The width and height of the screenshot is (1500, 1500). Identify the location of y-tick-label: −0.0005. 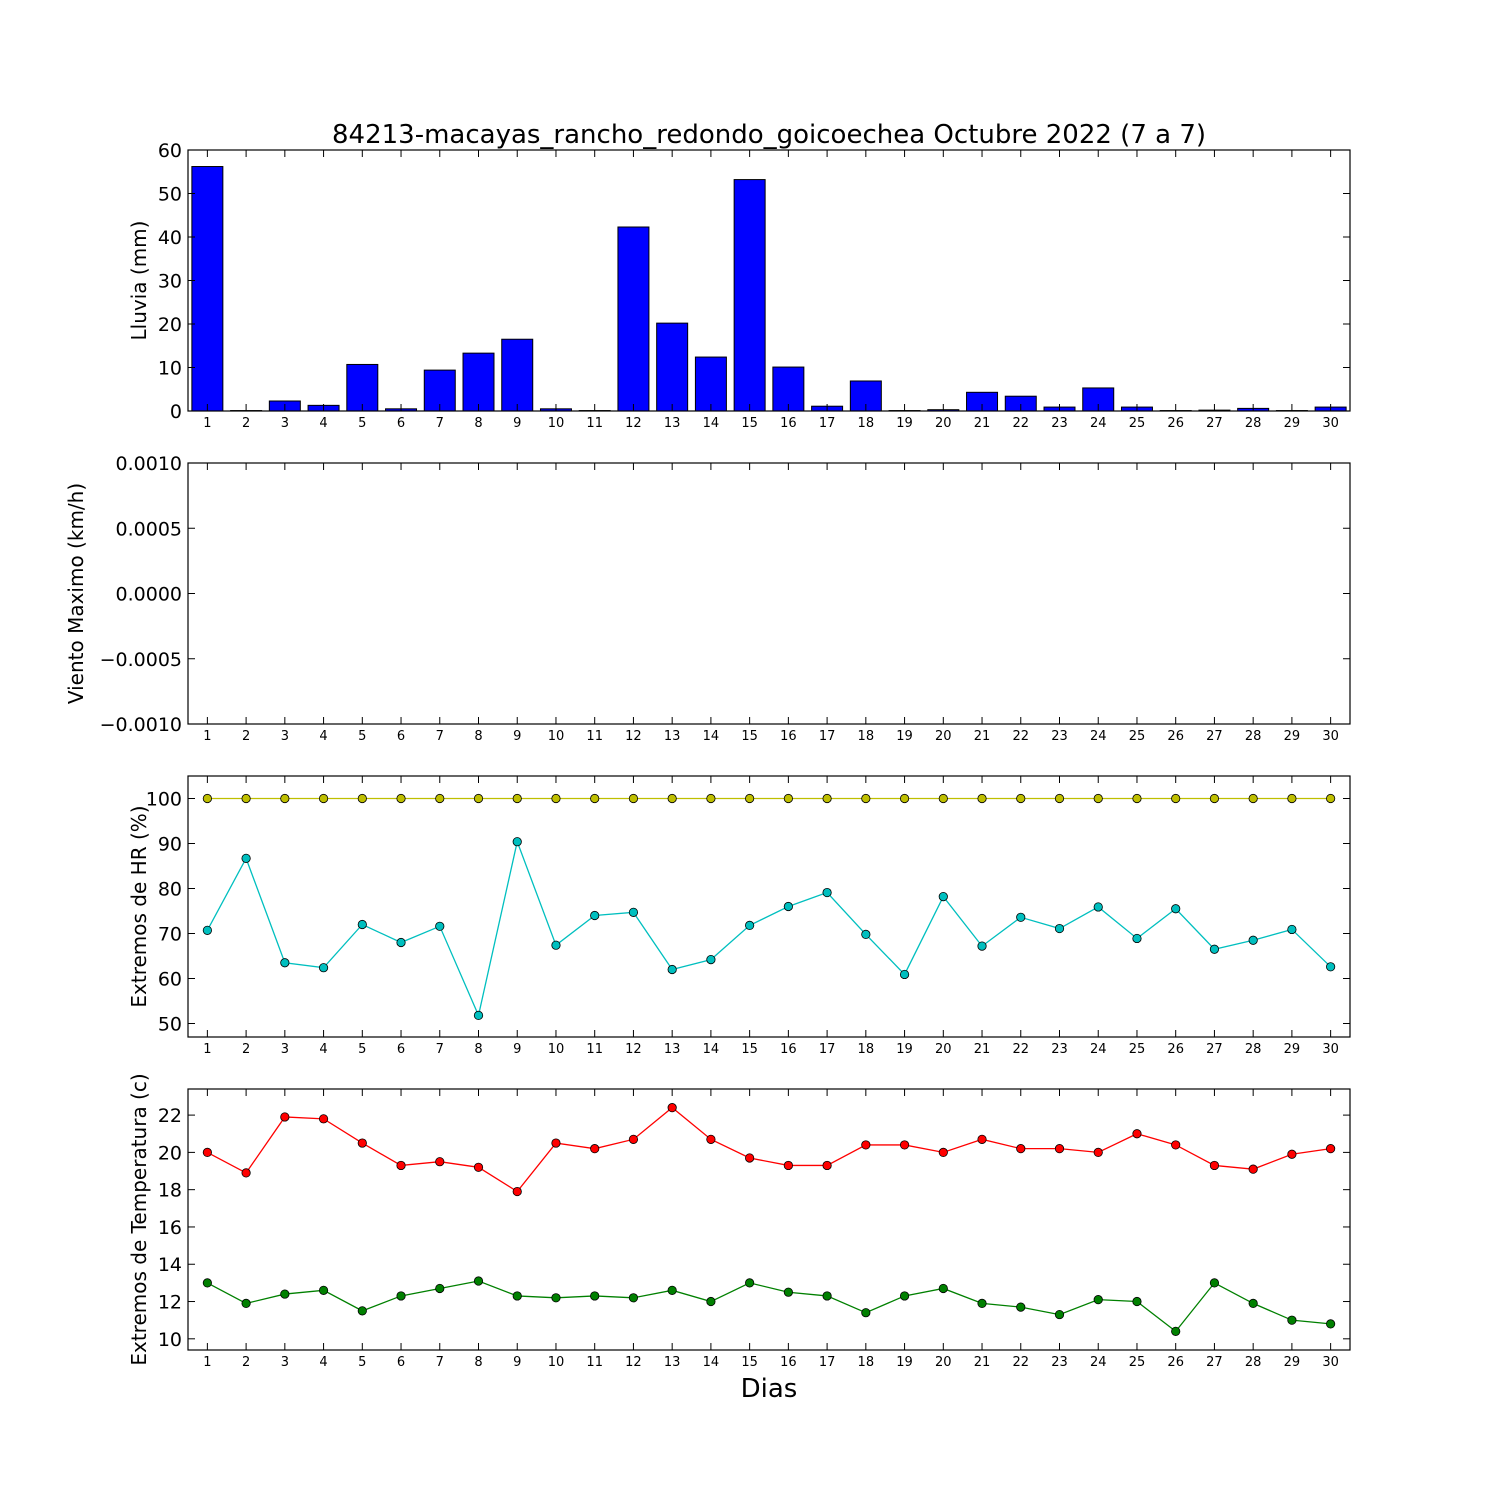
(141, 660).